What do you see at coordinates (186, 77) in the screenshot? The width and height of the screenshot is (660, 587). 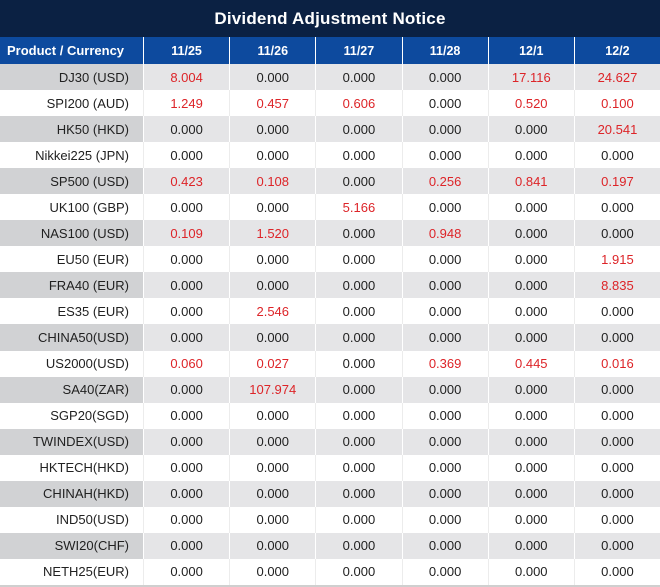 I see `value-cell: 8.004` at bounding box center [186, 77].